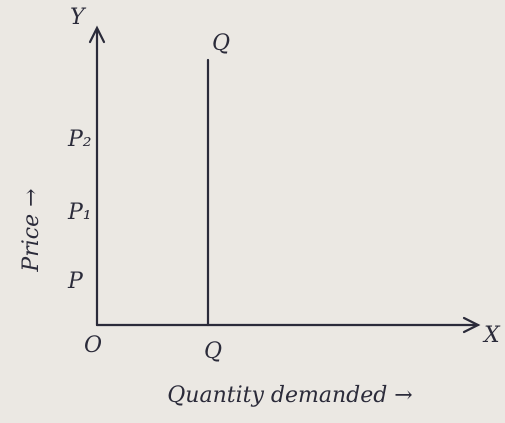 This screenshot has width=505, height=423. What do you see at coordinates (97, 34) in the screenshot?
I see `y-axis-arrow` at bounding box center [97, 34].